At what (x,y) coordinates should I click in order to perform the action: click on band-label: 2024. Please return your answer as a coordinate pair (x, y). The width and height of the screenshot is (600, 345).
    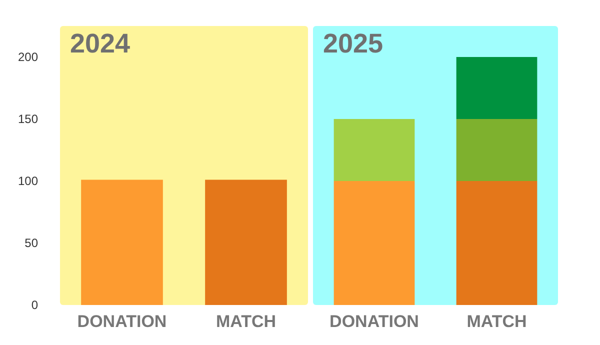
    Looking at the image, I should click on (100, 43).